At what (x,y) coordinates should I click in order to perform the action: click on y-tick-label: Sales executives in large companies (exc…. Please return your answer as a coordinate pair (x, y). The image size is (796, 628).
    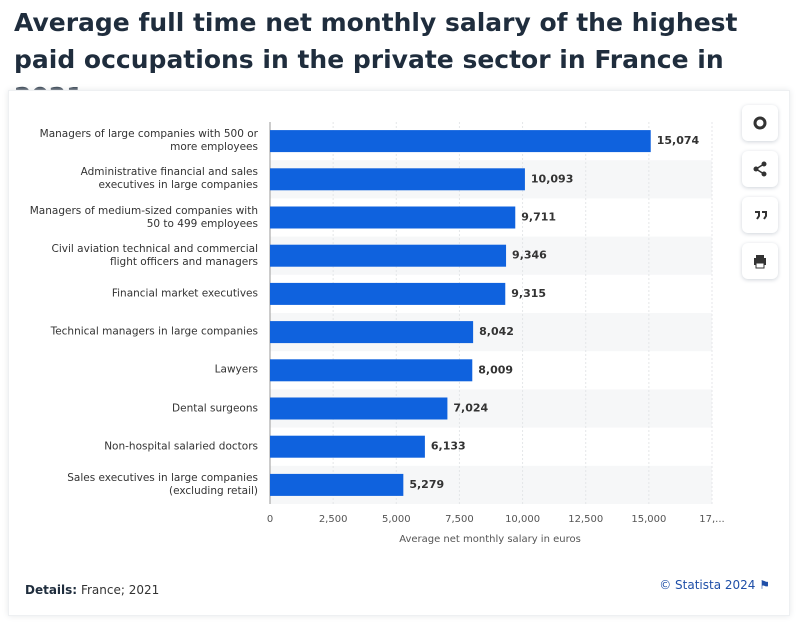
    Looking at the image, I should click on (162, 484).